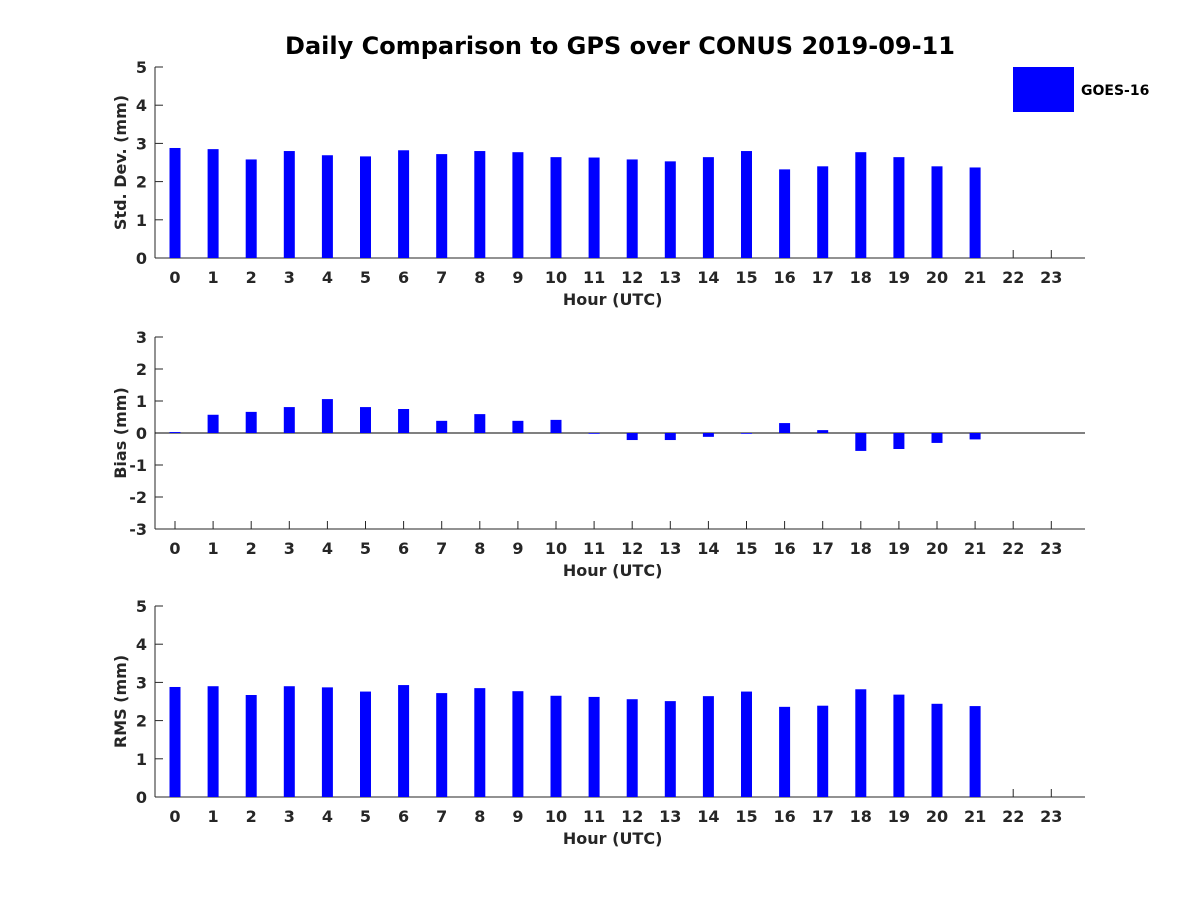 Image resolution: width=1200 pixels, height=905 pixels. Describe the element at coordinates (213, 816) in the screenshot. I see `rms-x-tick-label: 1` at that location.